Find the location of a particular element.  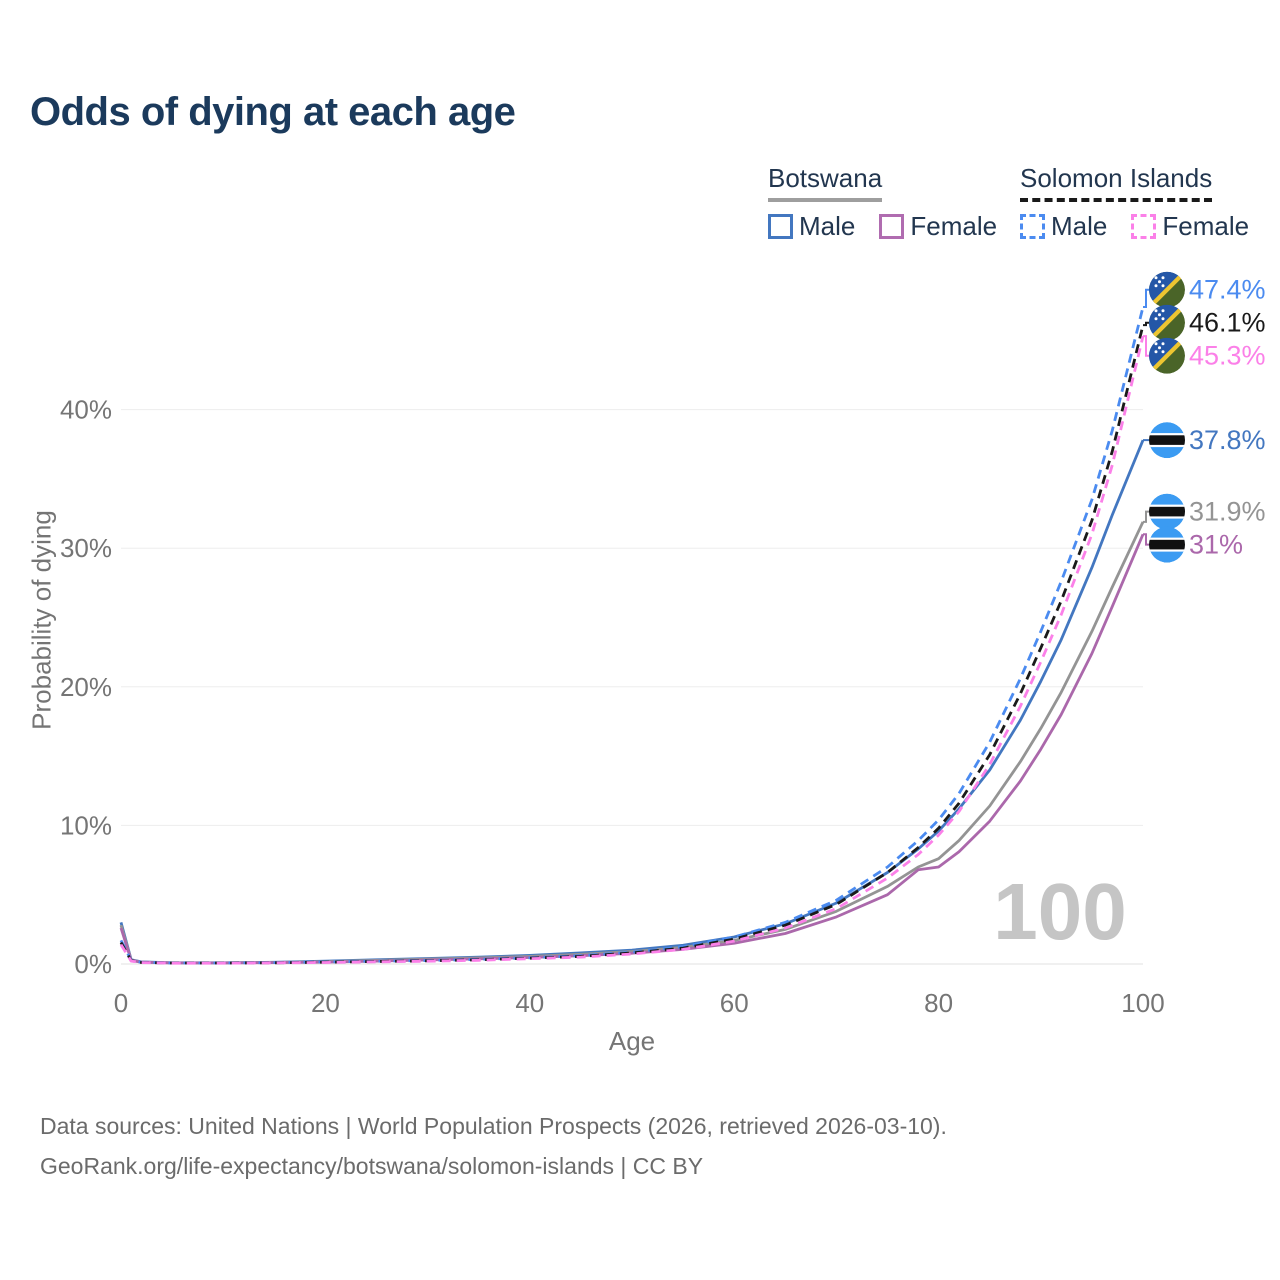

solomon-islands-male-swatch-icon is located at coordinates (1032, 226).